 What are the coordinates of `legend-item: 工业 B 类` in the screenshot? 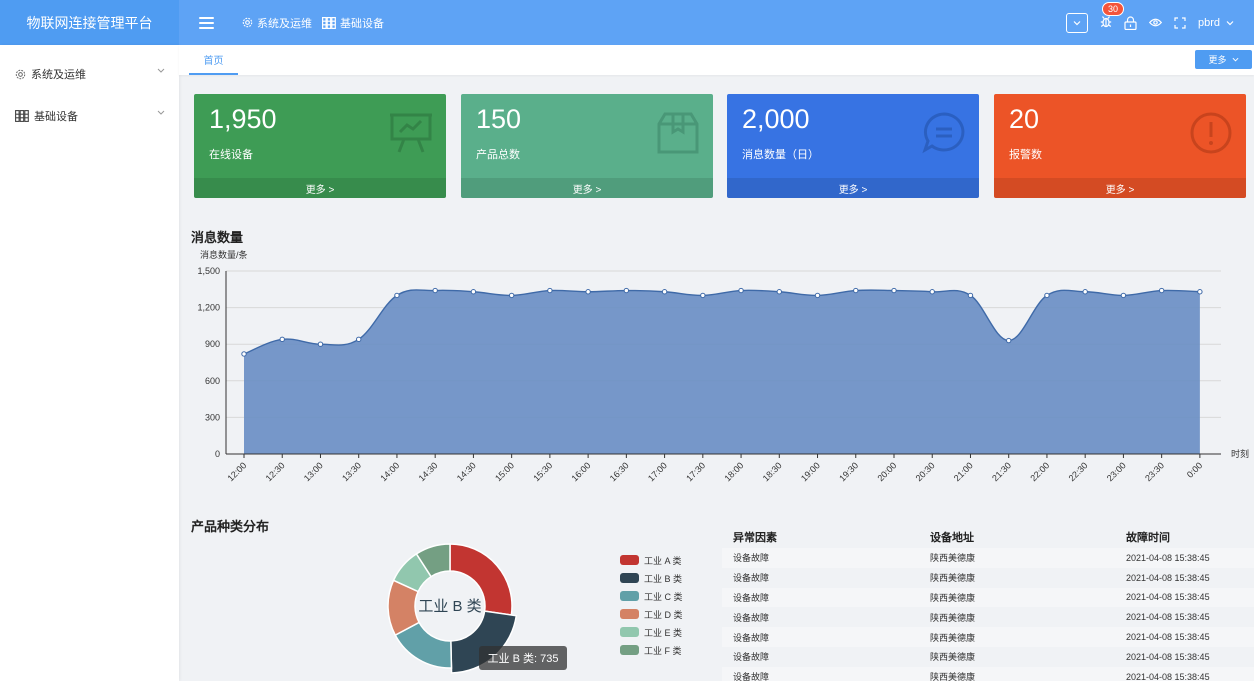 It's located at (651, 578).